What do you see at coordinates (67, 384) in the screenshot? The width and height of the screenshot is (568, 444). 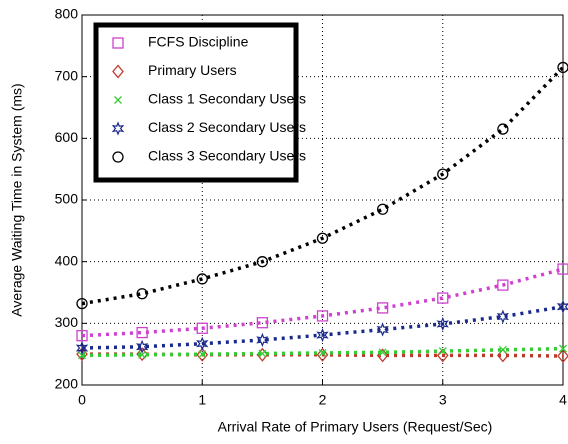 I see `y-tick-label: 200` at bounding box center [67, 384].